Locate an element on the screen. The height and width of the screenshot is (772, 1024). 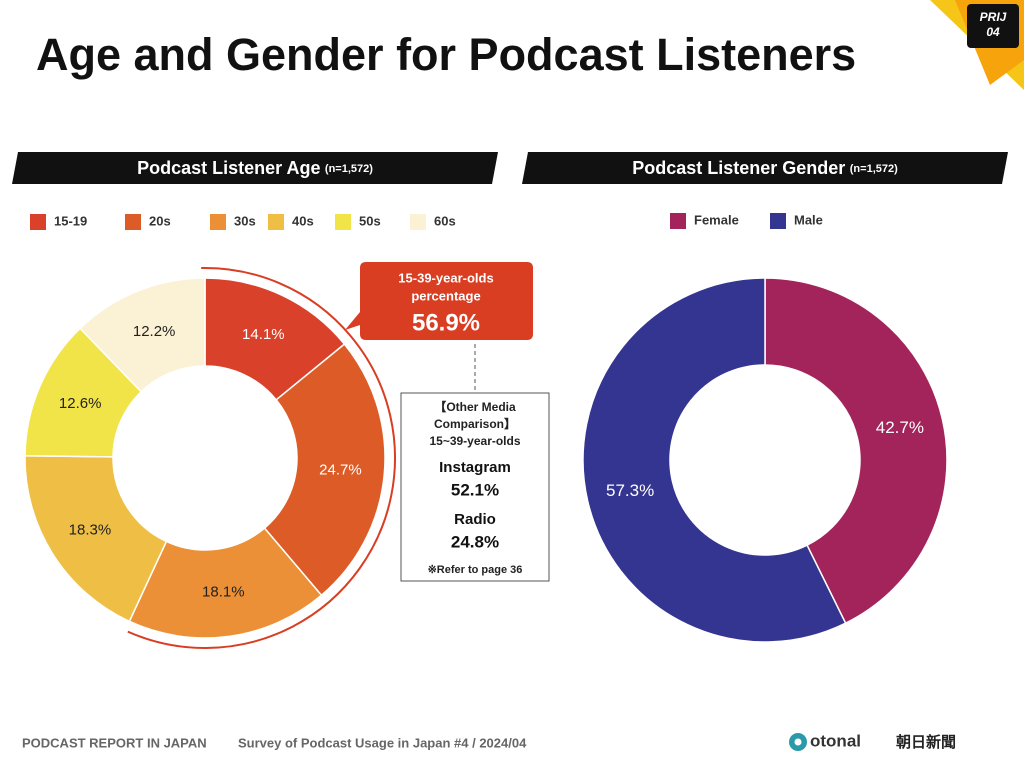
comparison-box is located at coordinates (475, 487).